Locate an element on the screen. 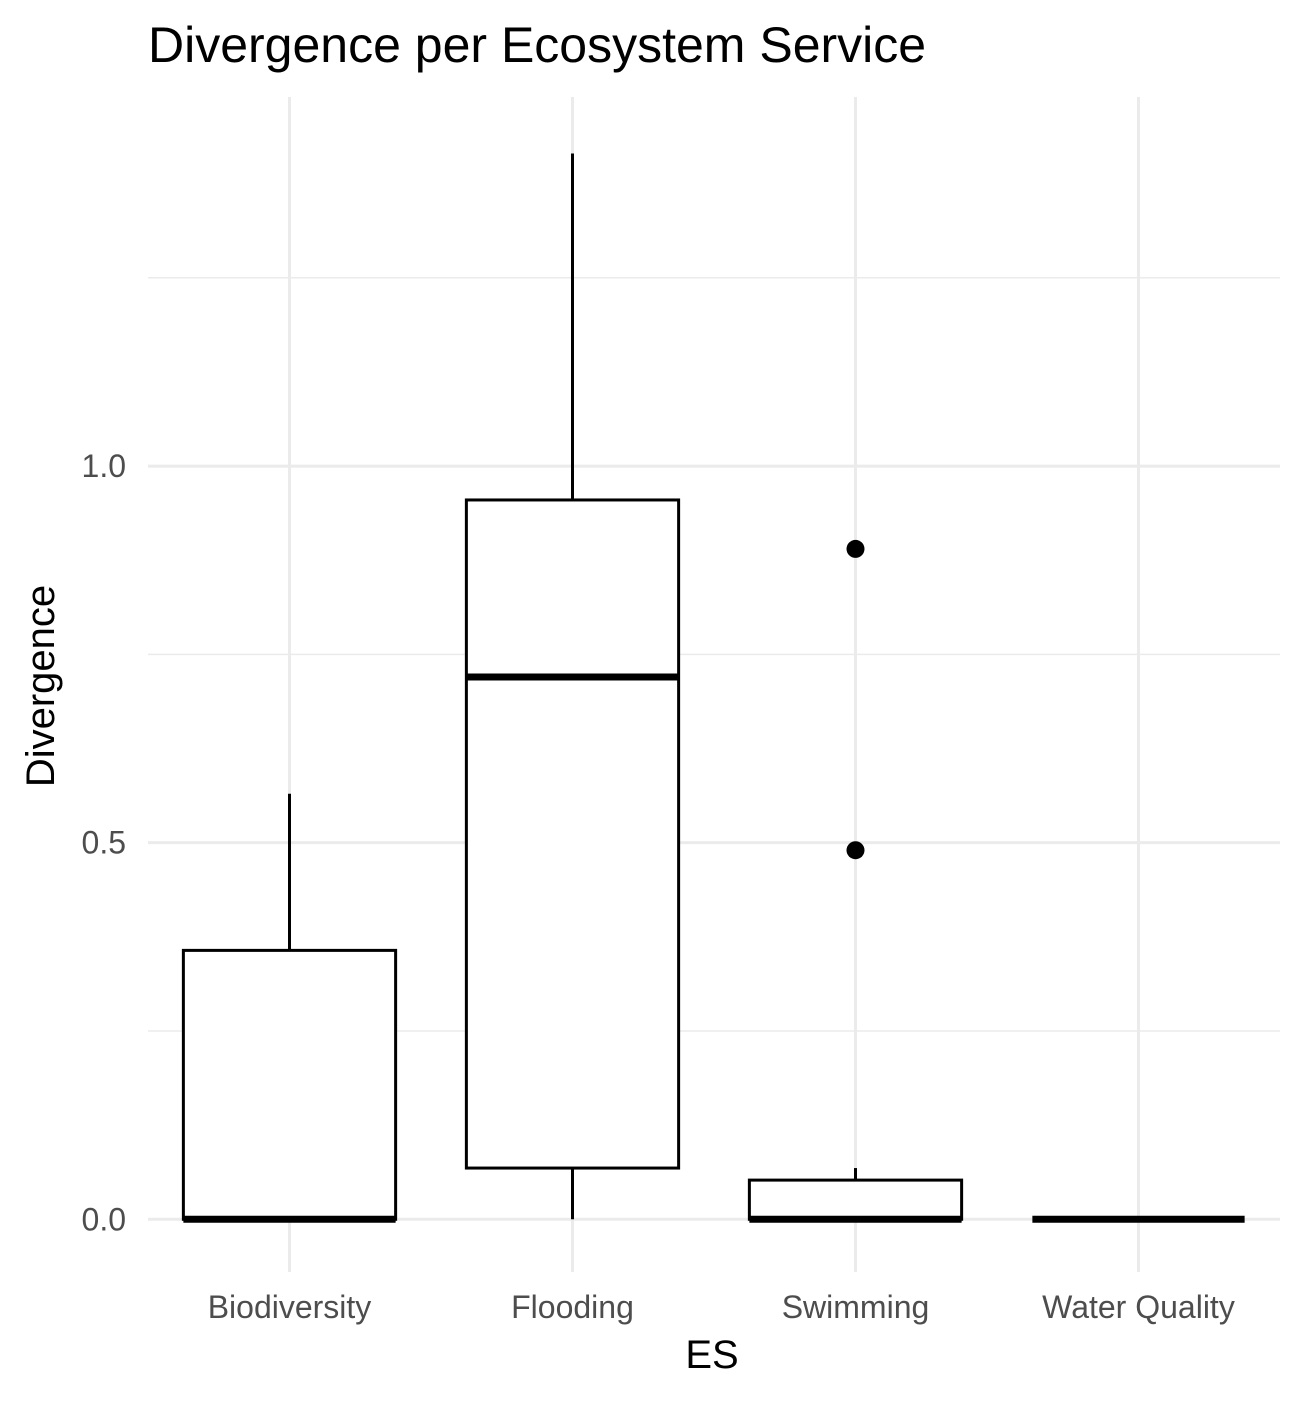 This screenshot has height=1402, width=1302. y-tick-label: 1.0 is located at coordinates (104, 466).